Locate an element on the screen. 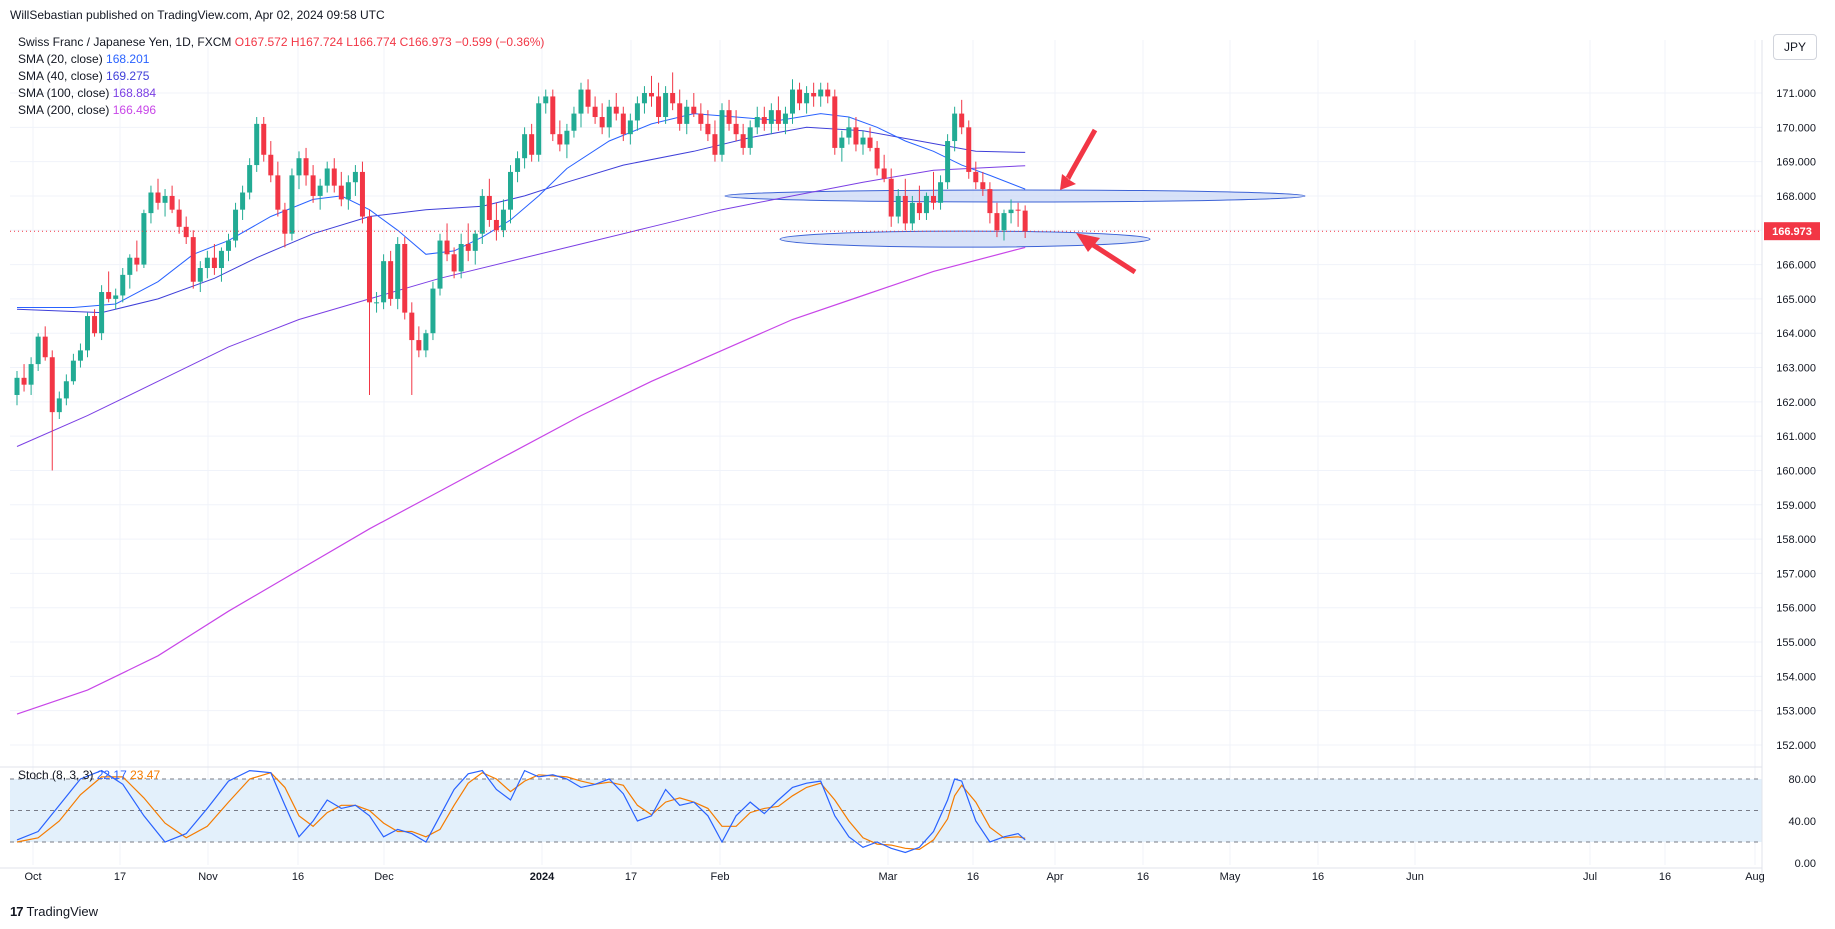 This screenshot has height=929, width=1835. price-tick-label: 155.000 is located at coordinates (1796, 643).